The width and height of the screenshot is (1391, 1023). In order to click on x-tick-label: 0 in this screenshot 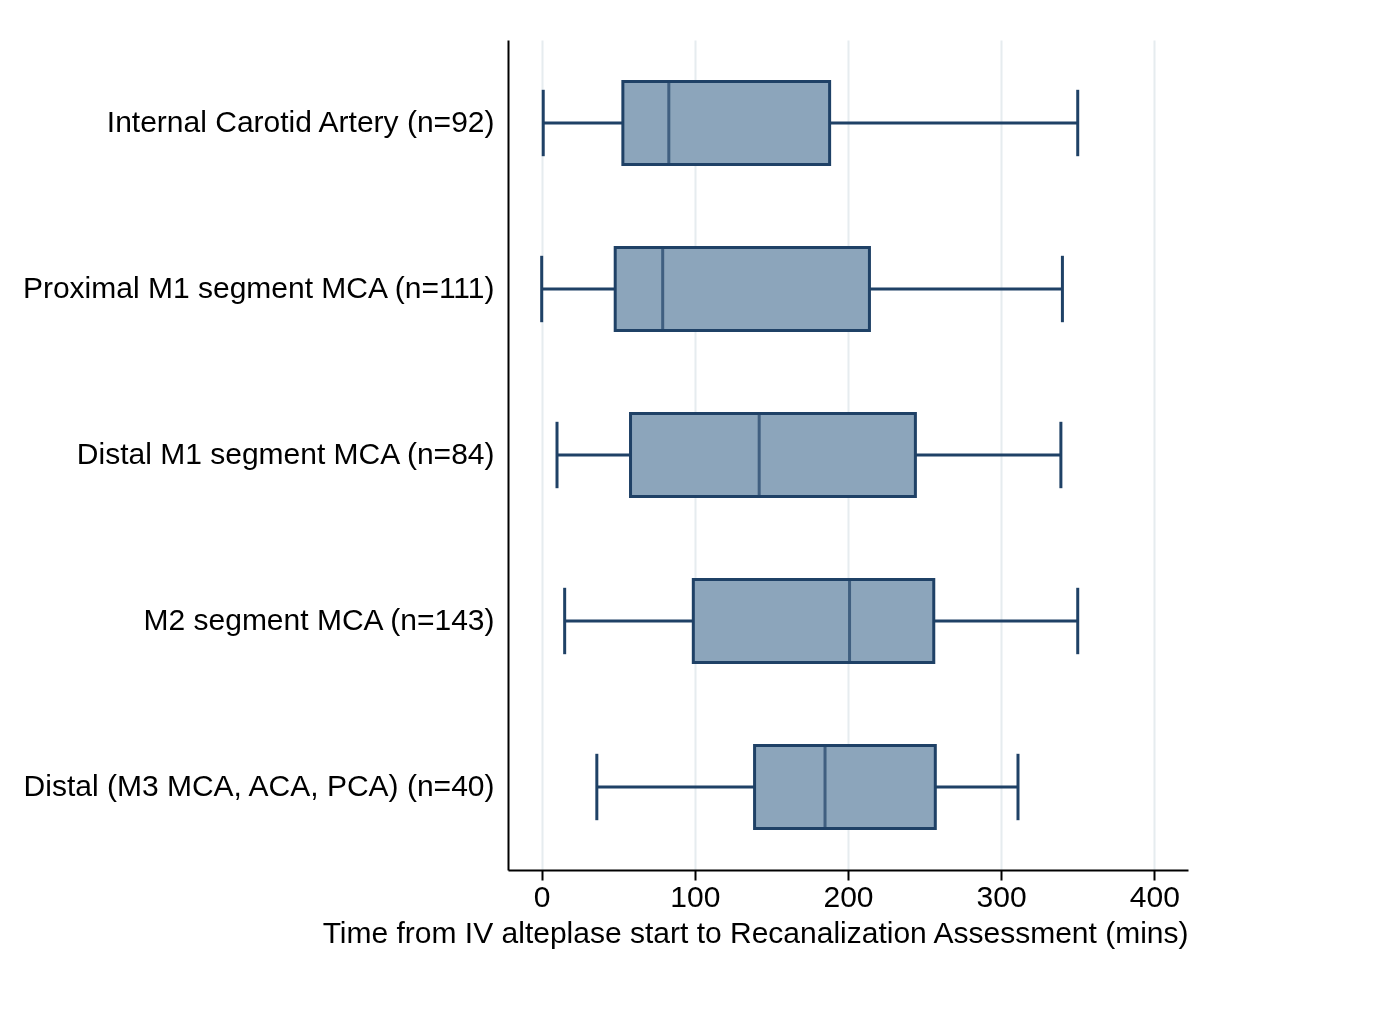, I will do `click(542, 896)`.